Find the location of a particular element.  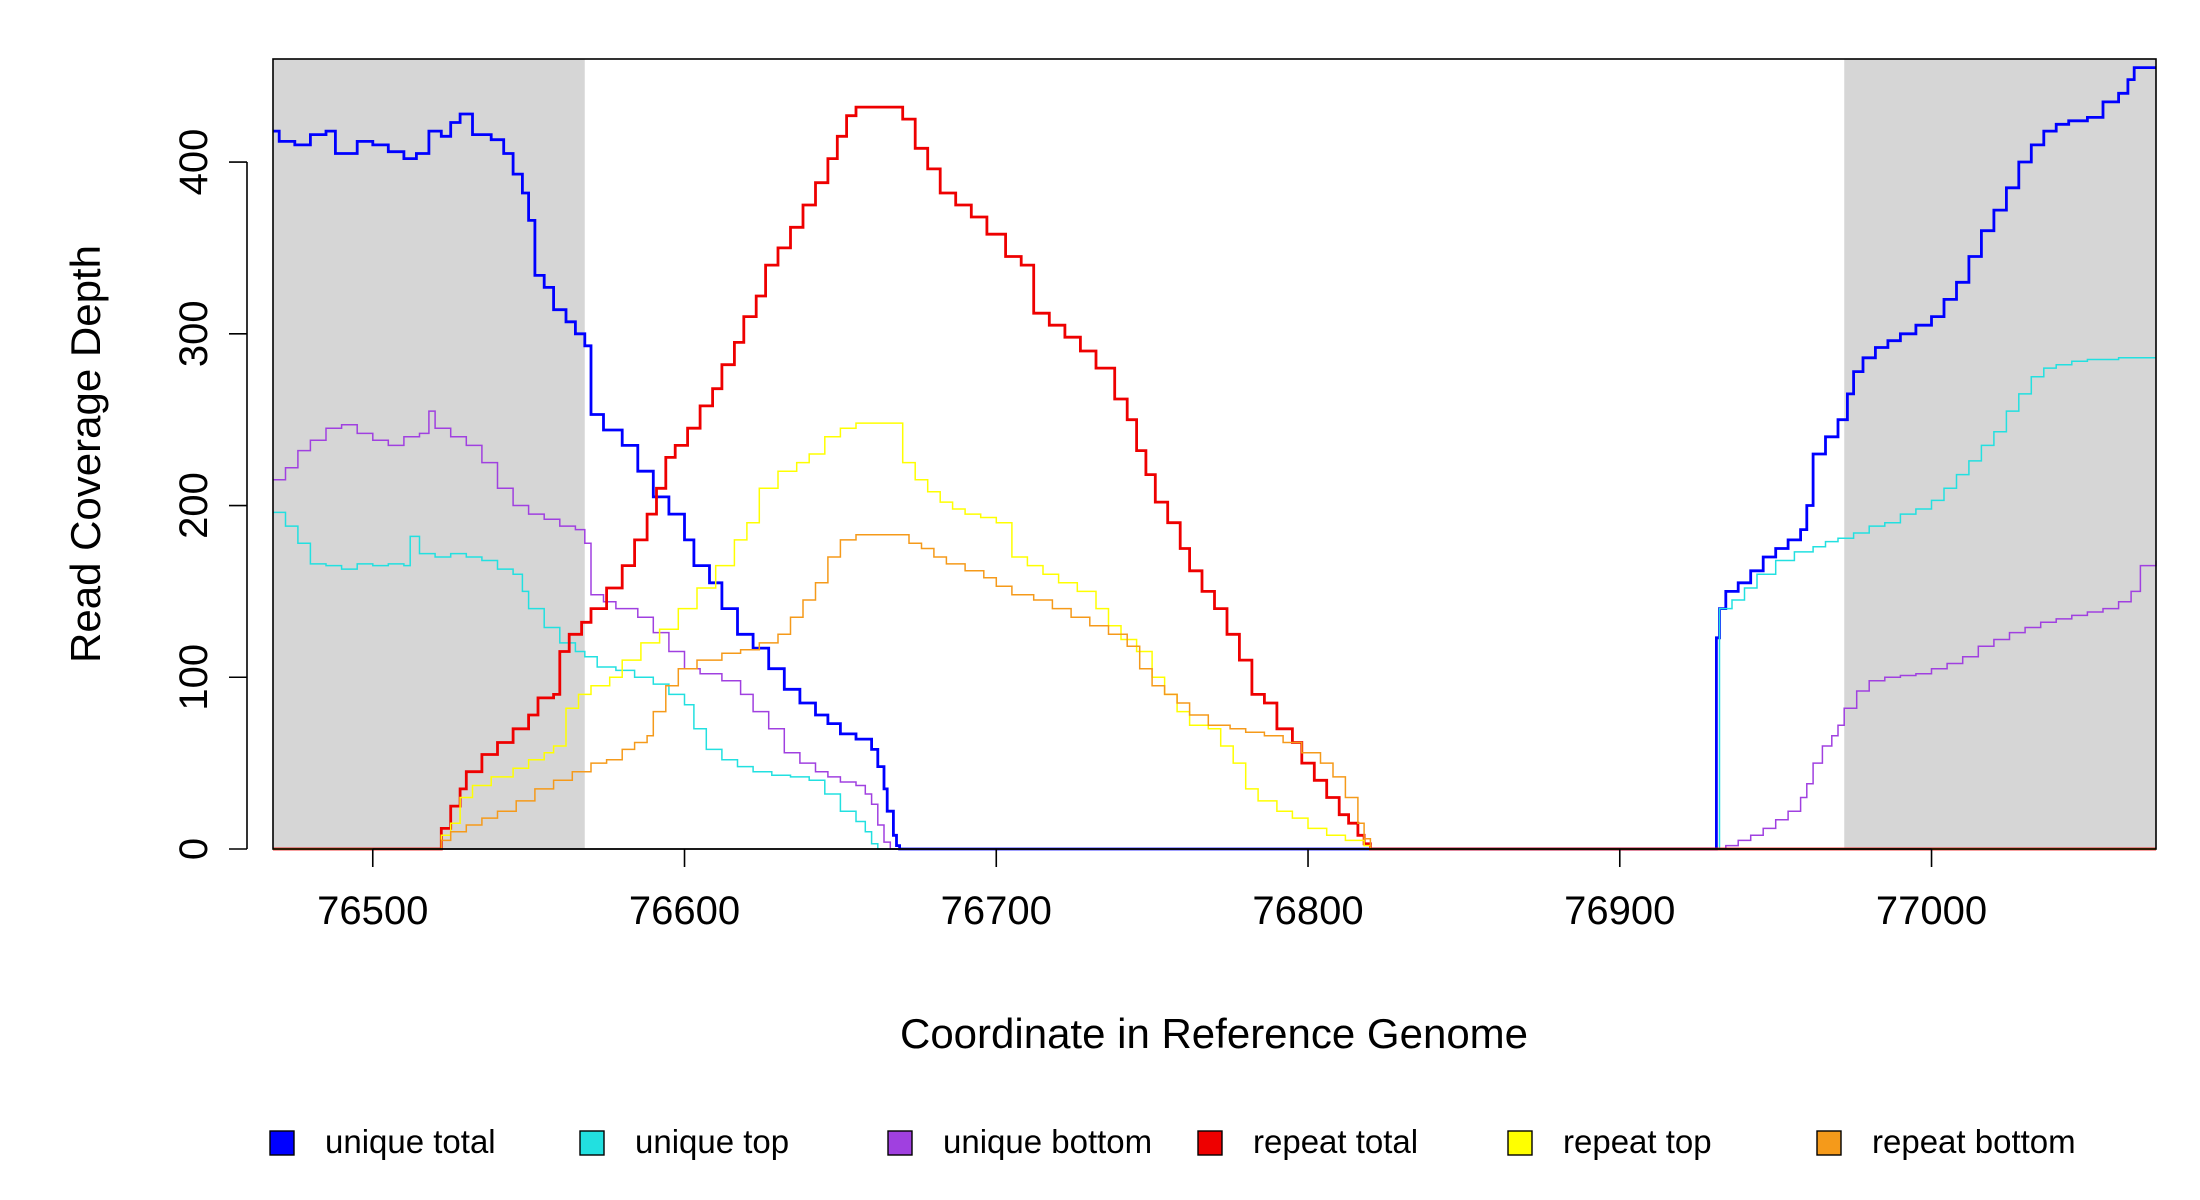

y-tick-label: 200 is located at coordinates (194, 505).